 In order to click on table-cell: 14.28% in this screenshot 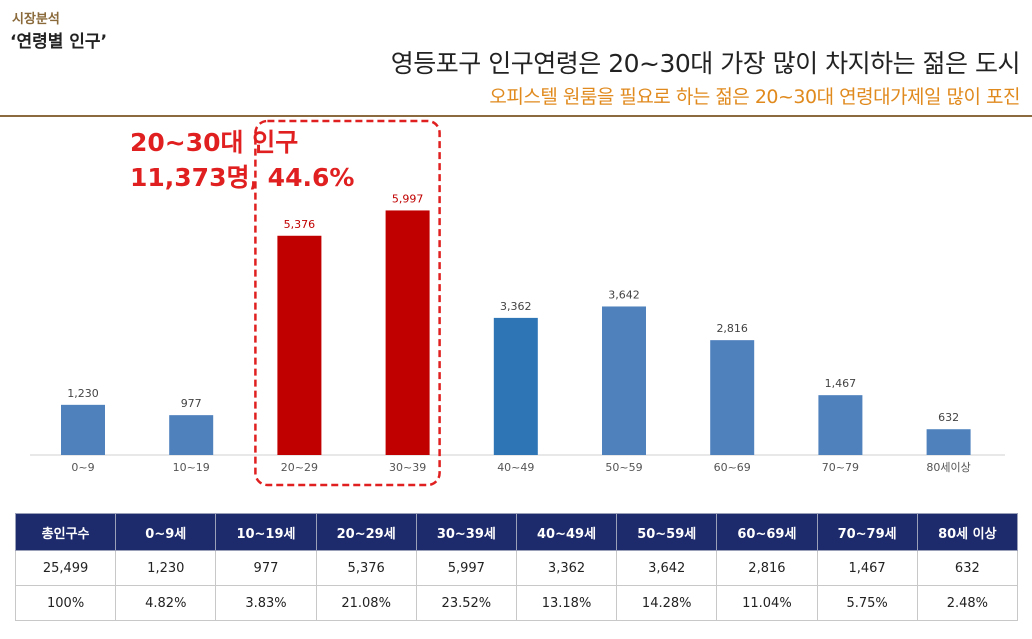, I will do `click(667, 603)`.